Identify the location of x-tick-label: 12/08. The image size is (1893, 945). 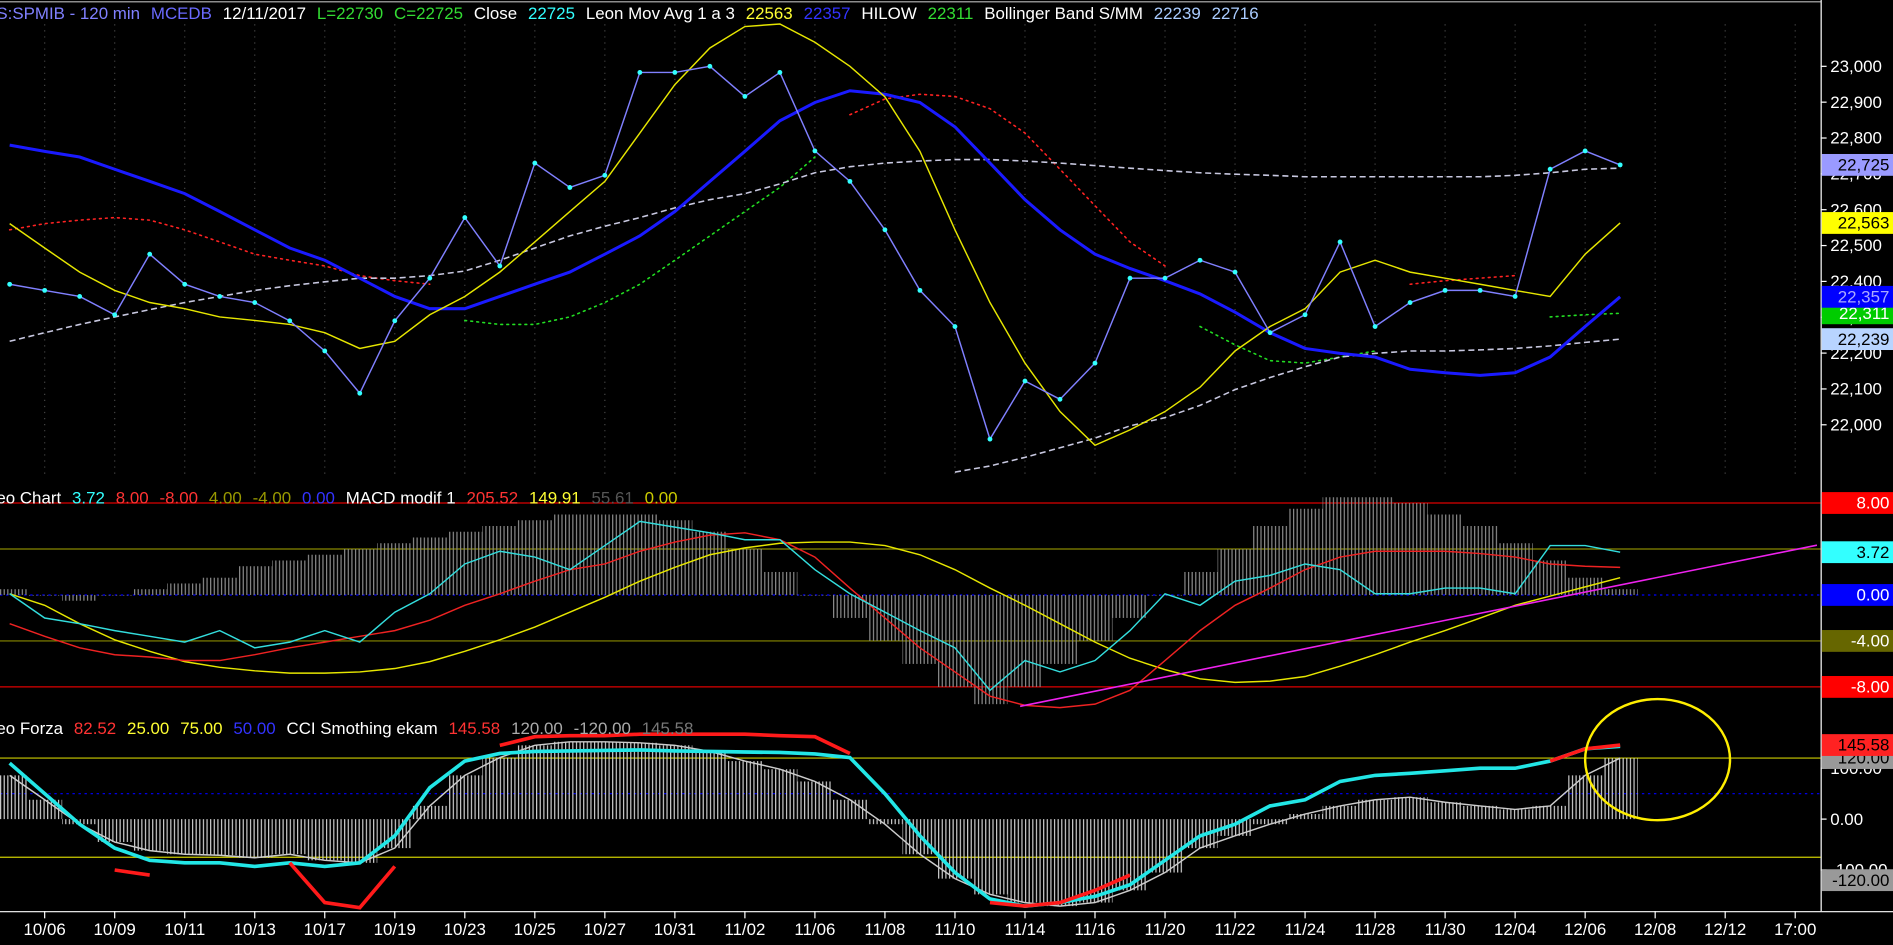
(1655, 929).